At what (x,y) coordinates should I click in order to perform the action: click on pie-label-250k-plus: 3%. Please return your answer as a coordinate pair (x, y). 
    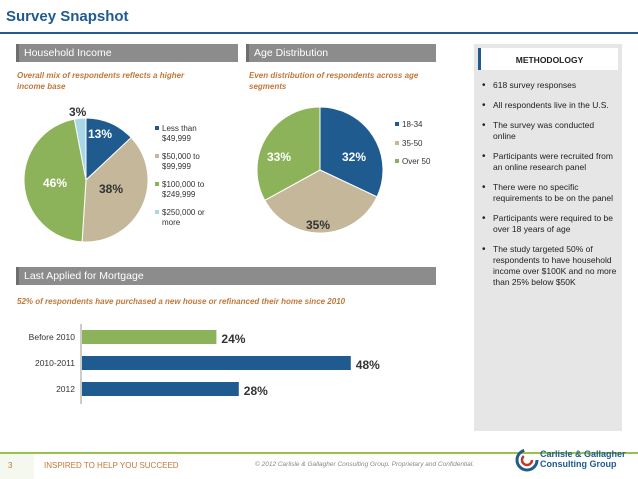
    Looking at the image, I should click on (78, 112).